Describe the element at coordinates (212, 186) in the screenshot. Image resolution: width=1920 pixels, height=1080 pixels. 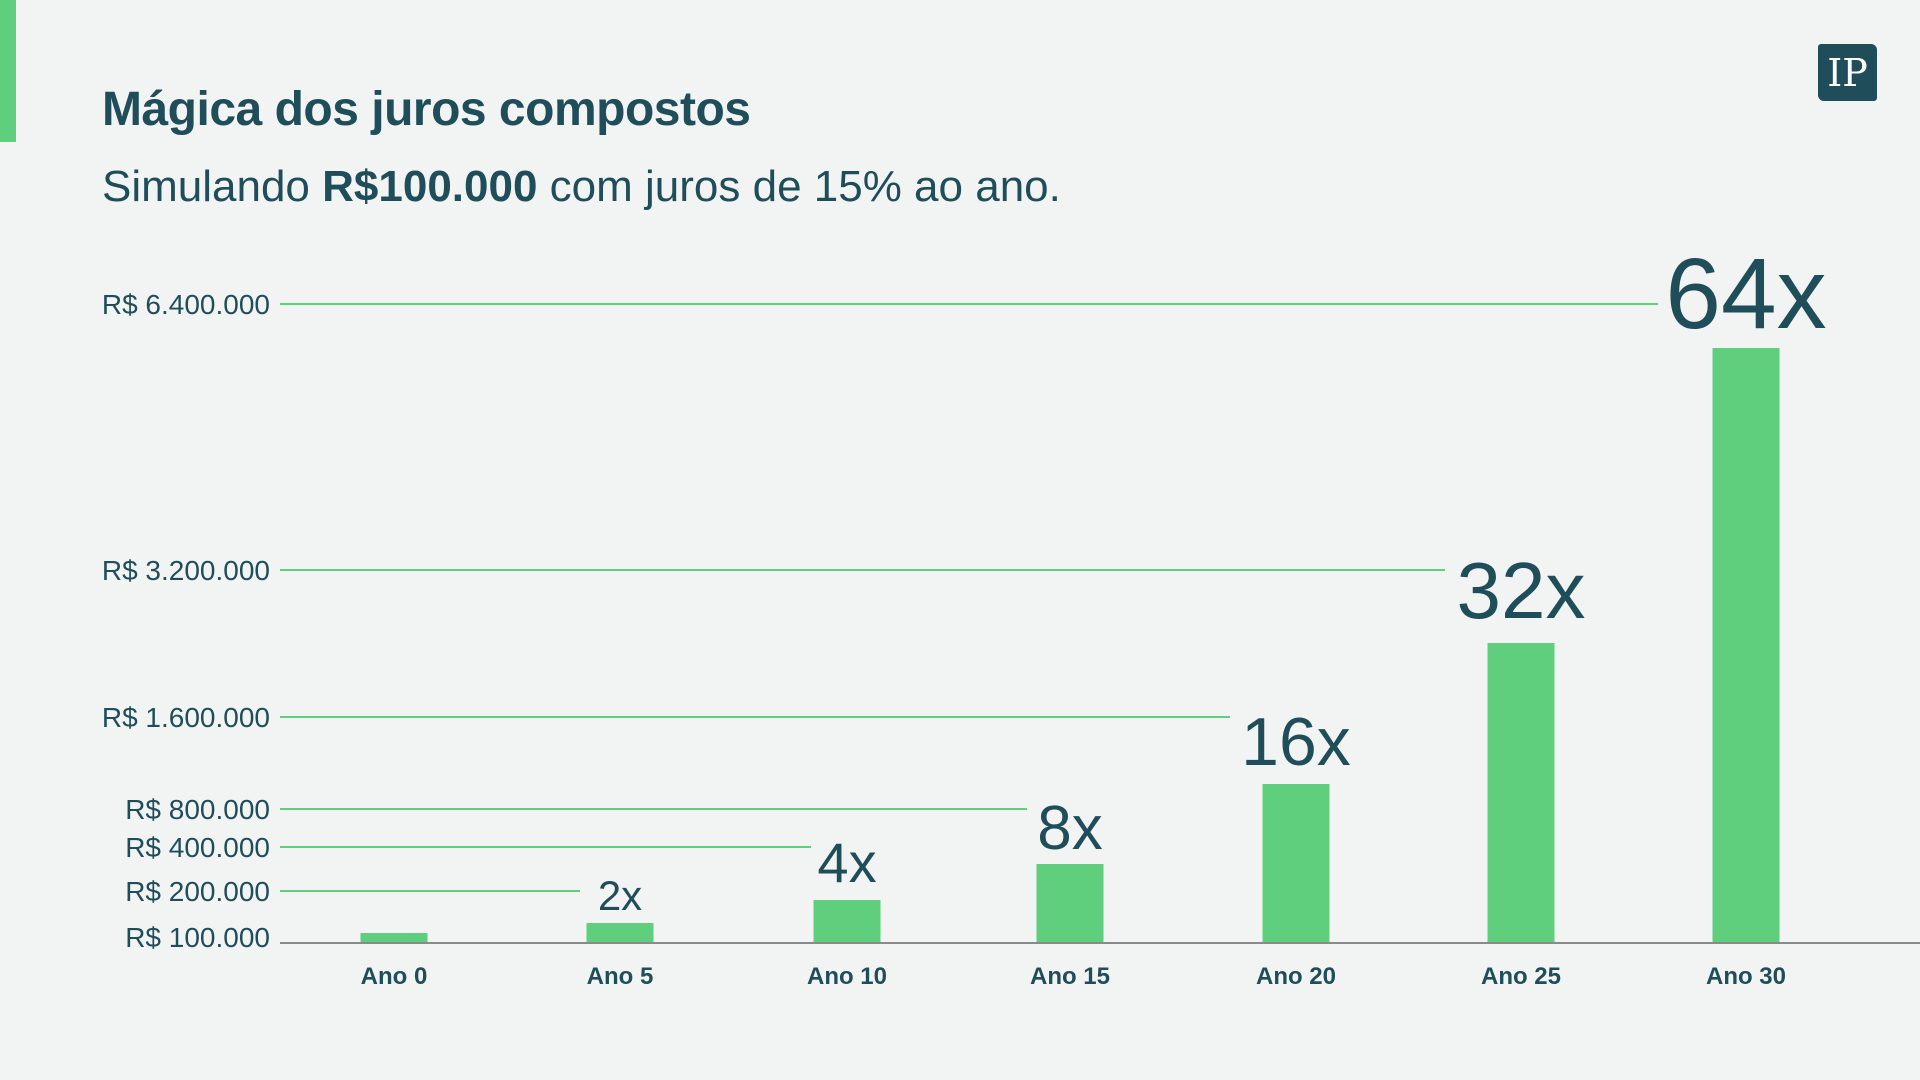
I see `subtitle-pre: Simulando` at that location.